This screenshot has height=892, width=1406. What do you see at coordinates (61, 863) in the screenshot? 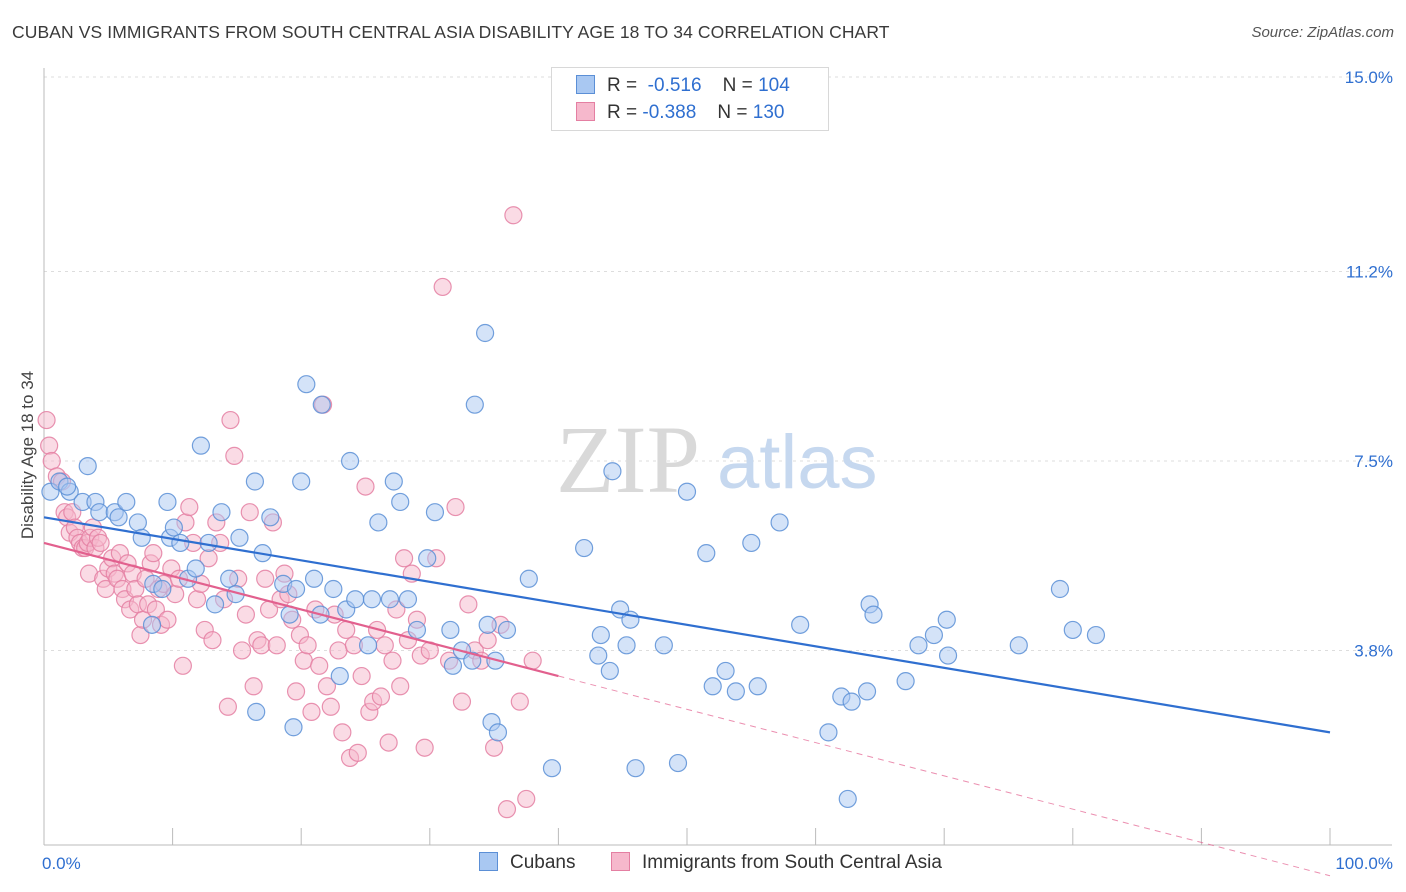
I see `x-tick-label-min: 0.0%` at bounding box center [61, 863].